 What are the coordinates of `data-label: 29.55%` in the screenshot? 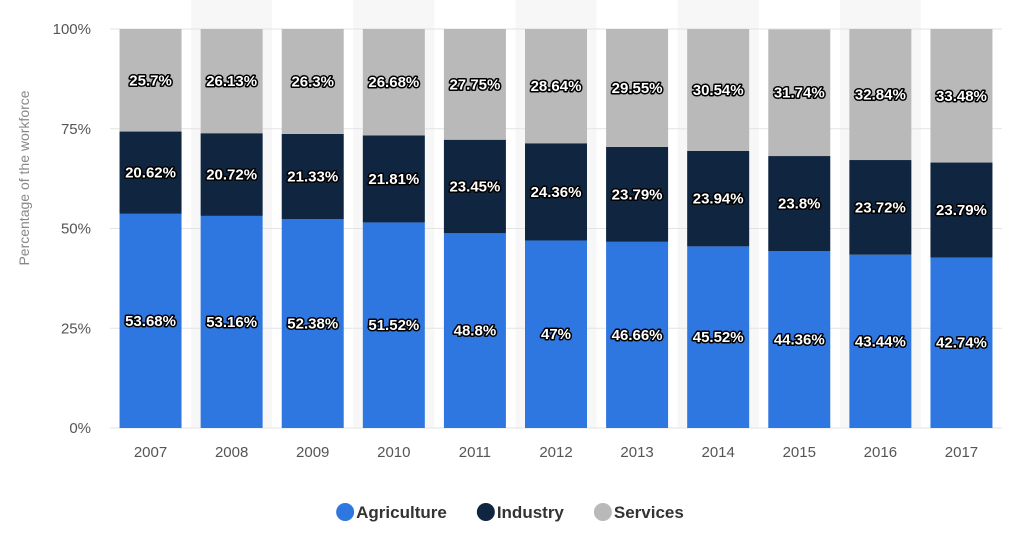 It's located at (637, 88).